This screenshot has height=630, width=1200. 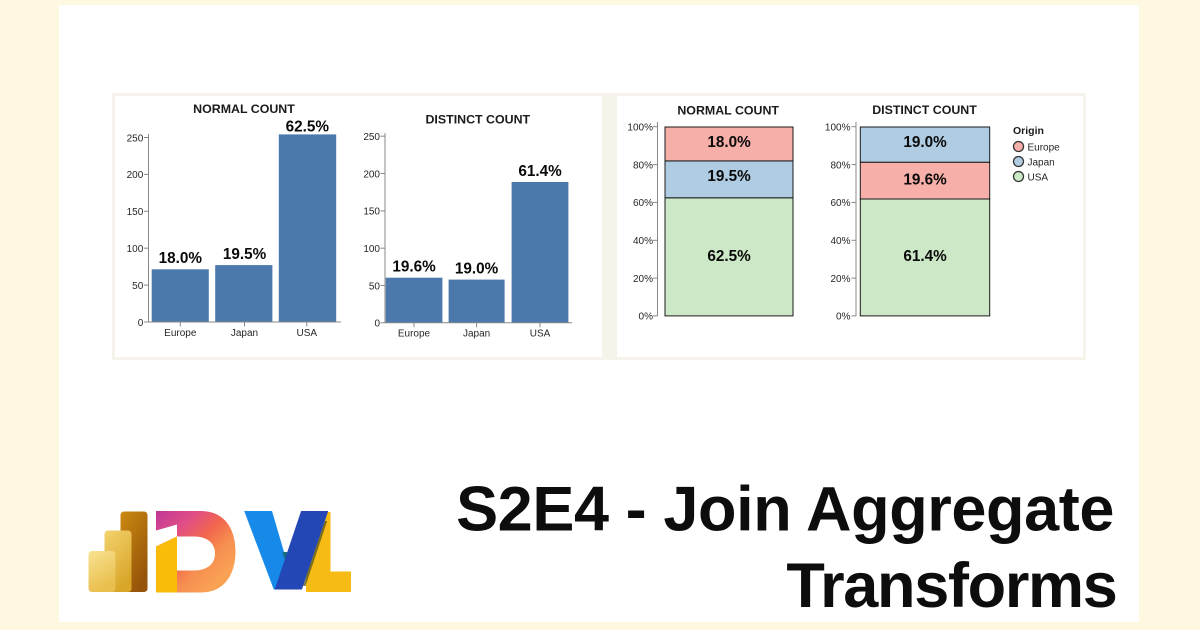 What do you see at coordinates (1028, 131) in the screenshot?
I see `svg-text: Origin` at bounding box center [1028, 131].